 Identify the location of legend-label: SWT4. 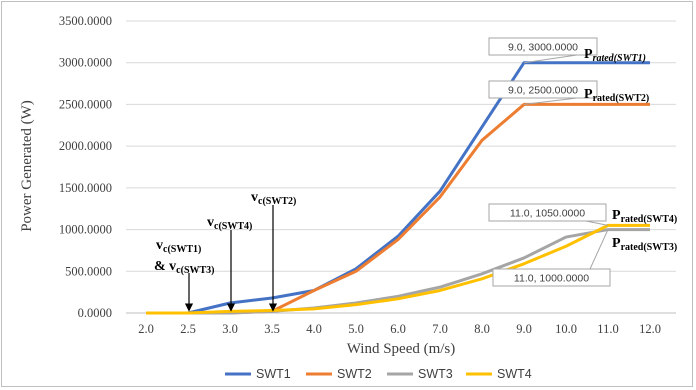
(514, 374).